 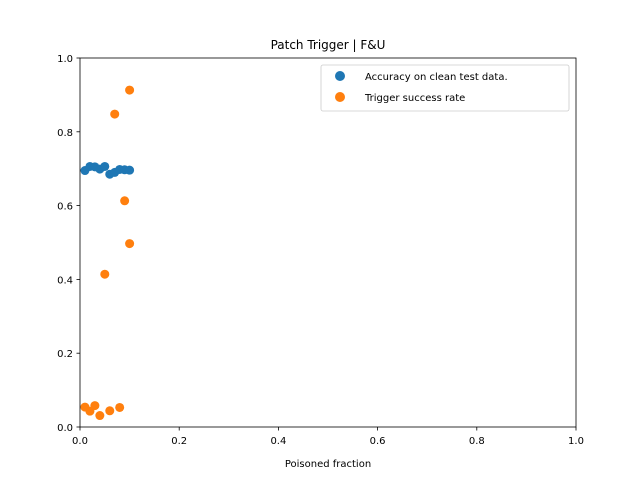 I want to click on legend-marker-trigger, so click(x=340, y=97).